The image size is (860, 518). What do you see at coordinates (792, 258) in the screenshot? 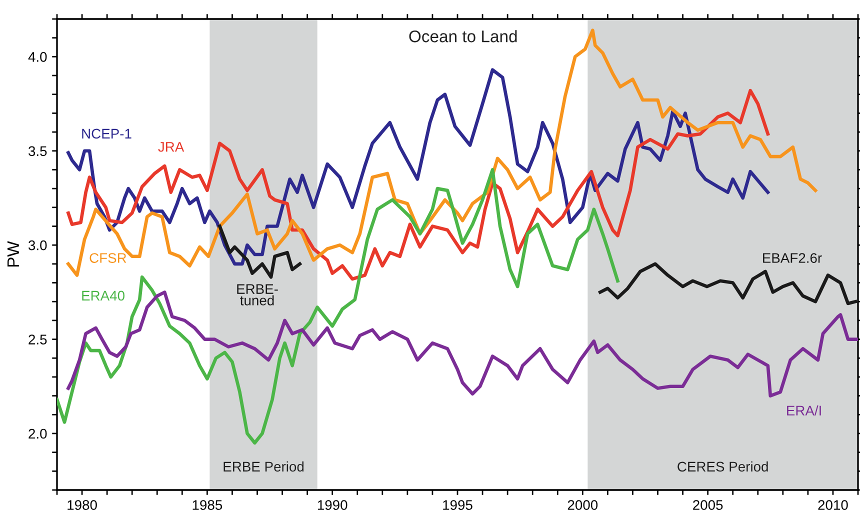
I see `series-label: EBAF2.6r` at bounding box center [792, 258].